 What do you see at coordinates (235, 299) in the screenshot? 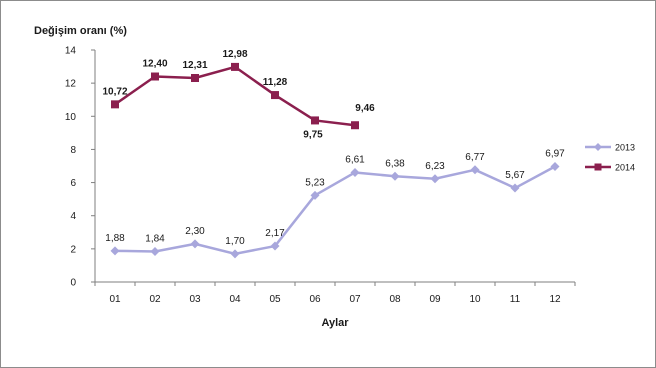
I see `x-tick-label: 04` at bounding box center [235, 299].